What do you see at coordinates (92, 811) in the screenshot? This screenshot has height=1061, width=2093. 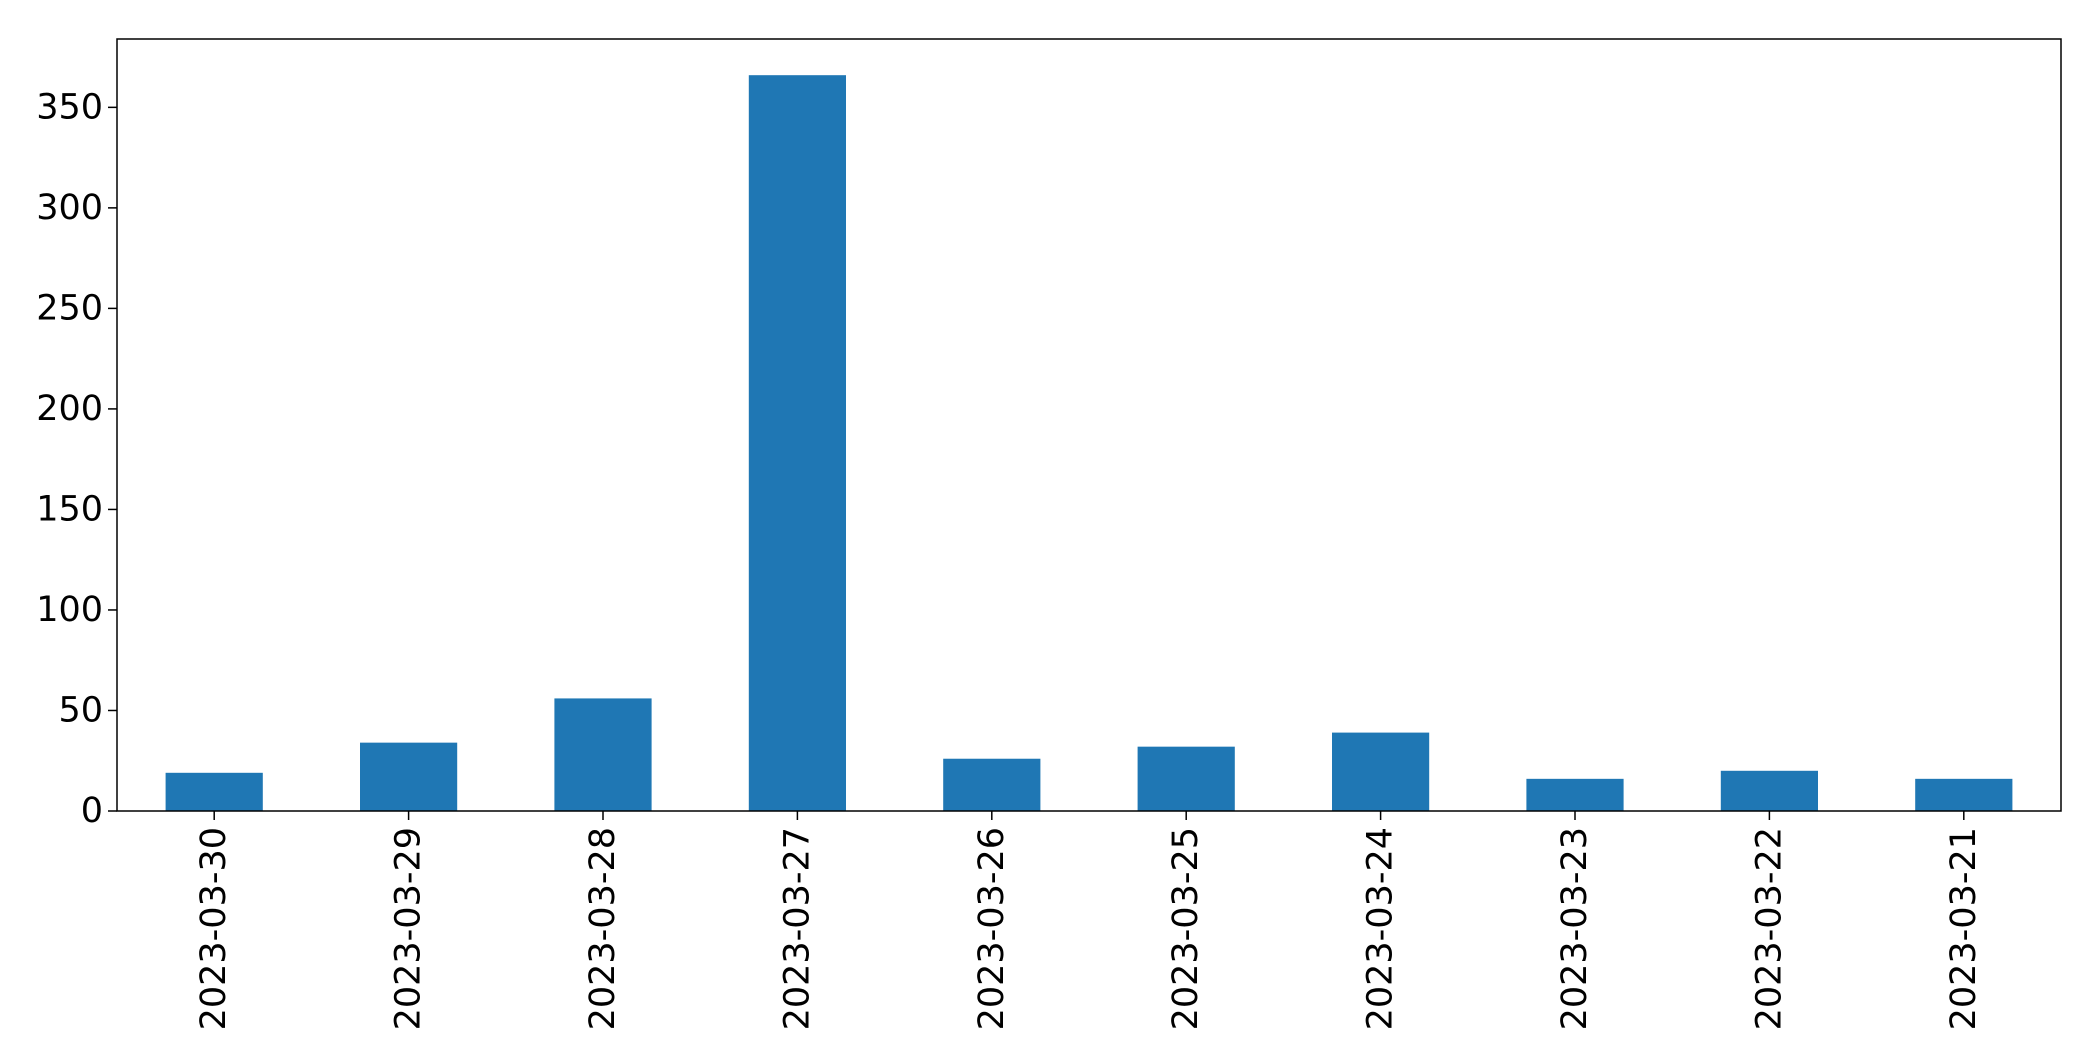 I see `y-tick-label: 0` at bounding box center [92, 811].